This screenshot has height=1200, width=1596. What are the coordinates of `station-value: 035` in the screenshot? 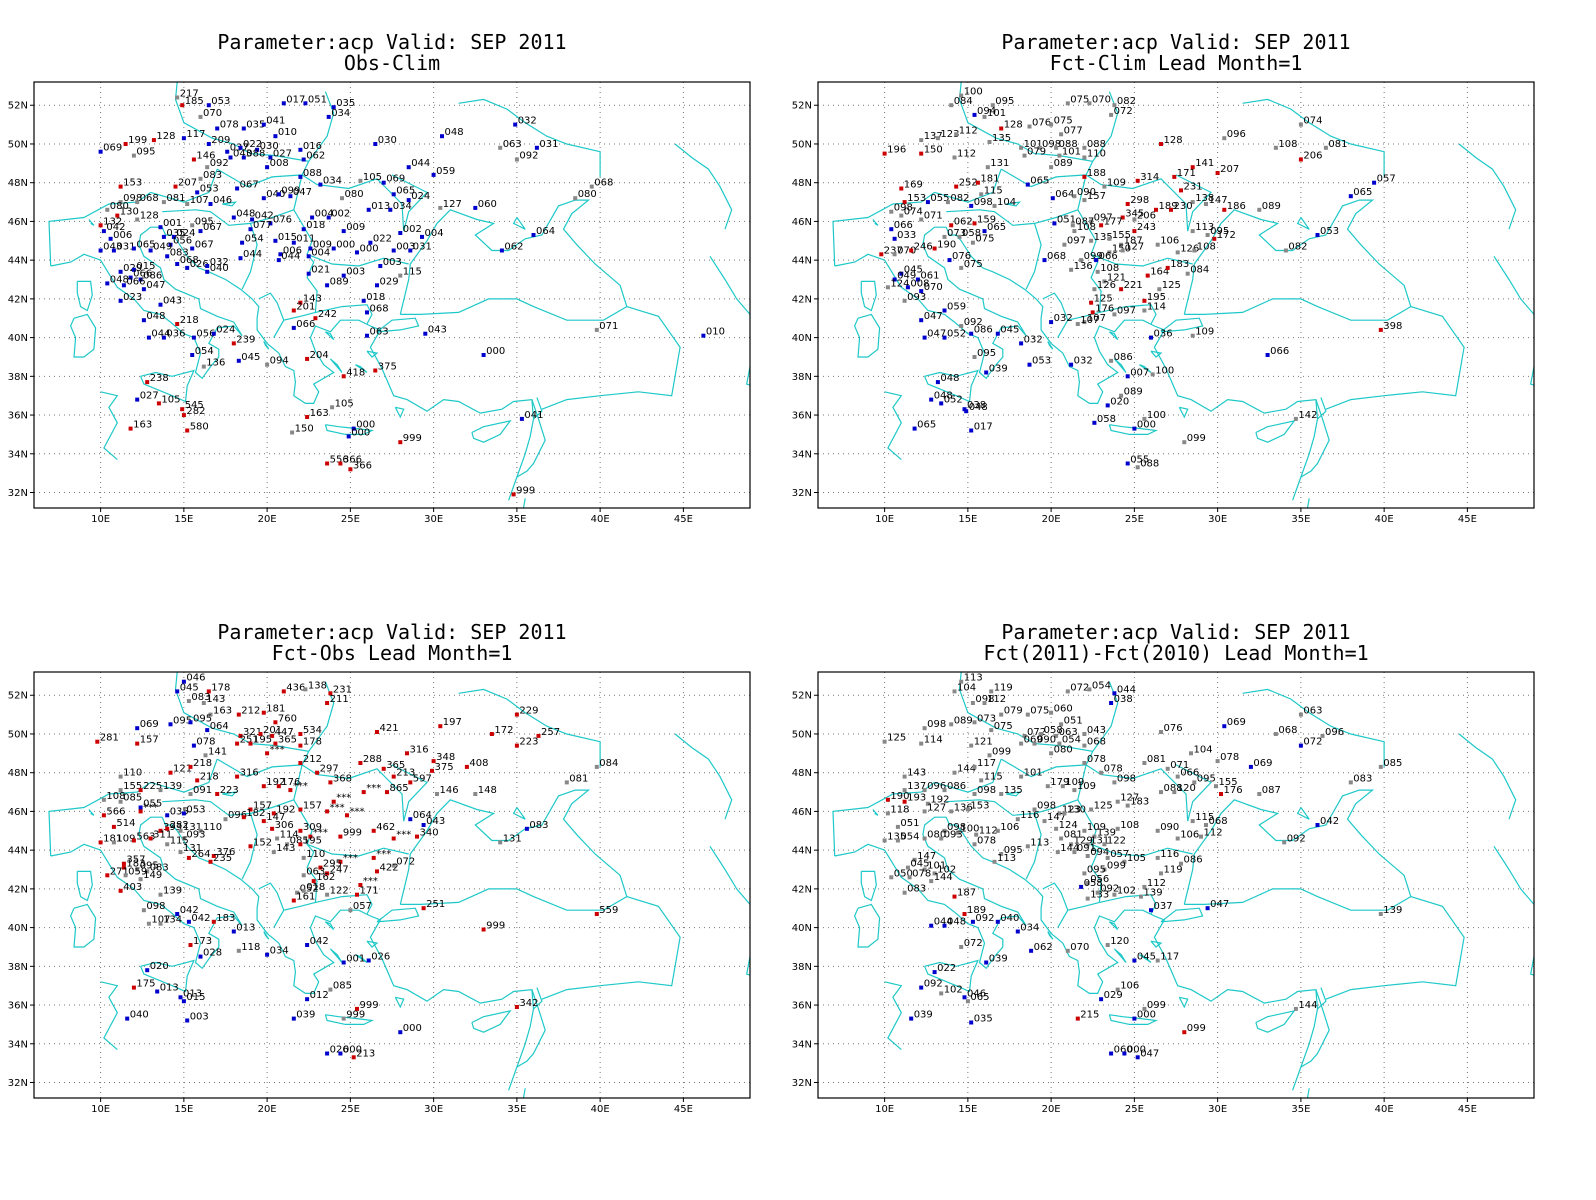 It's located at (175, 233).